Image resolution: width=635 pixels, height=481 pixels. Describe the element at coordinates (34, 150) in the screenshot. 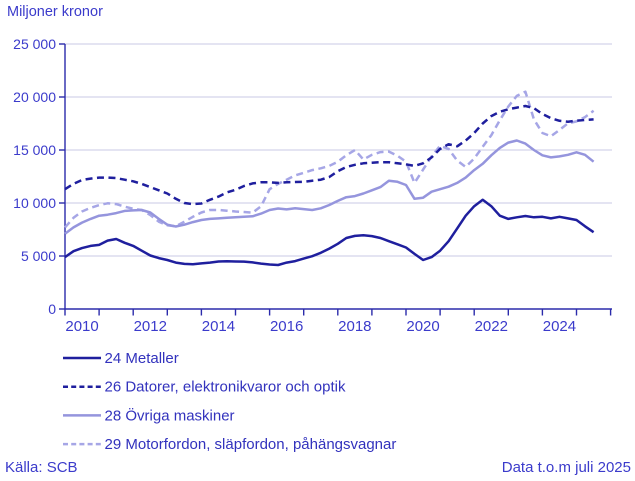

I see `y-tick-label: 15 000` at that location.